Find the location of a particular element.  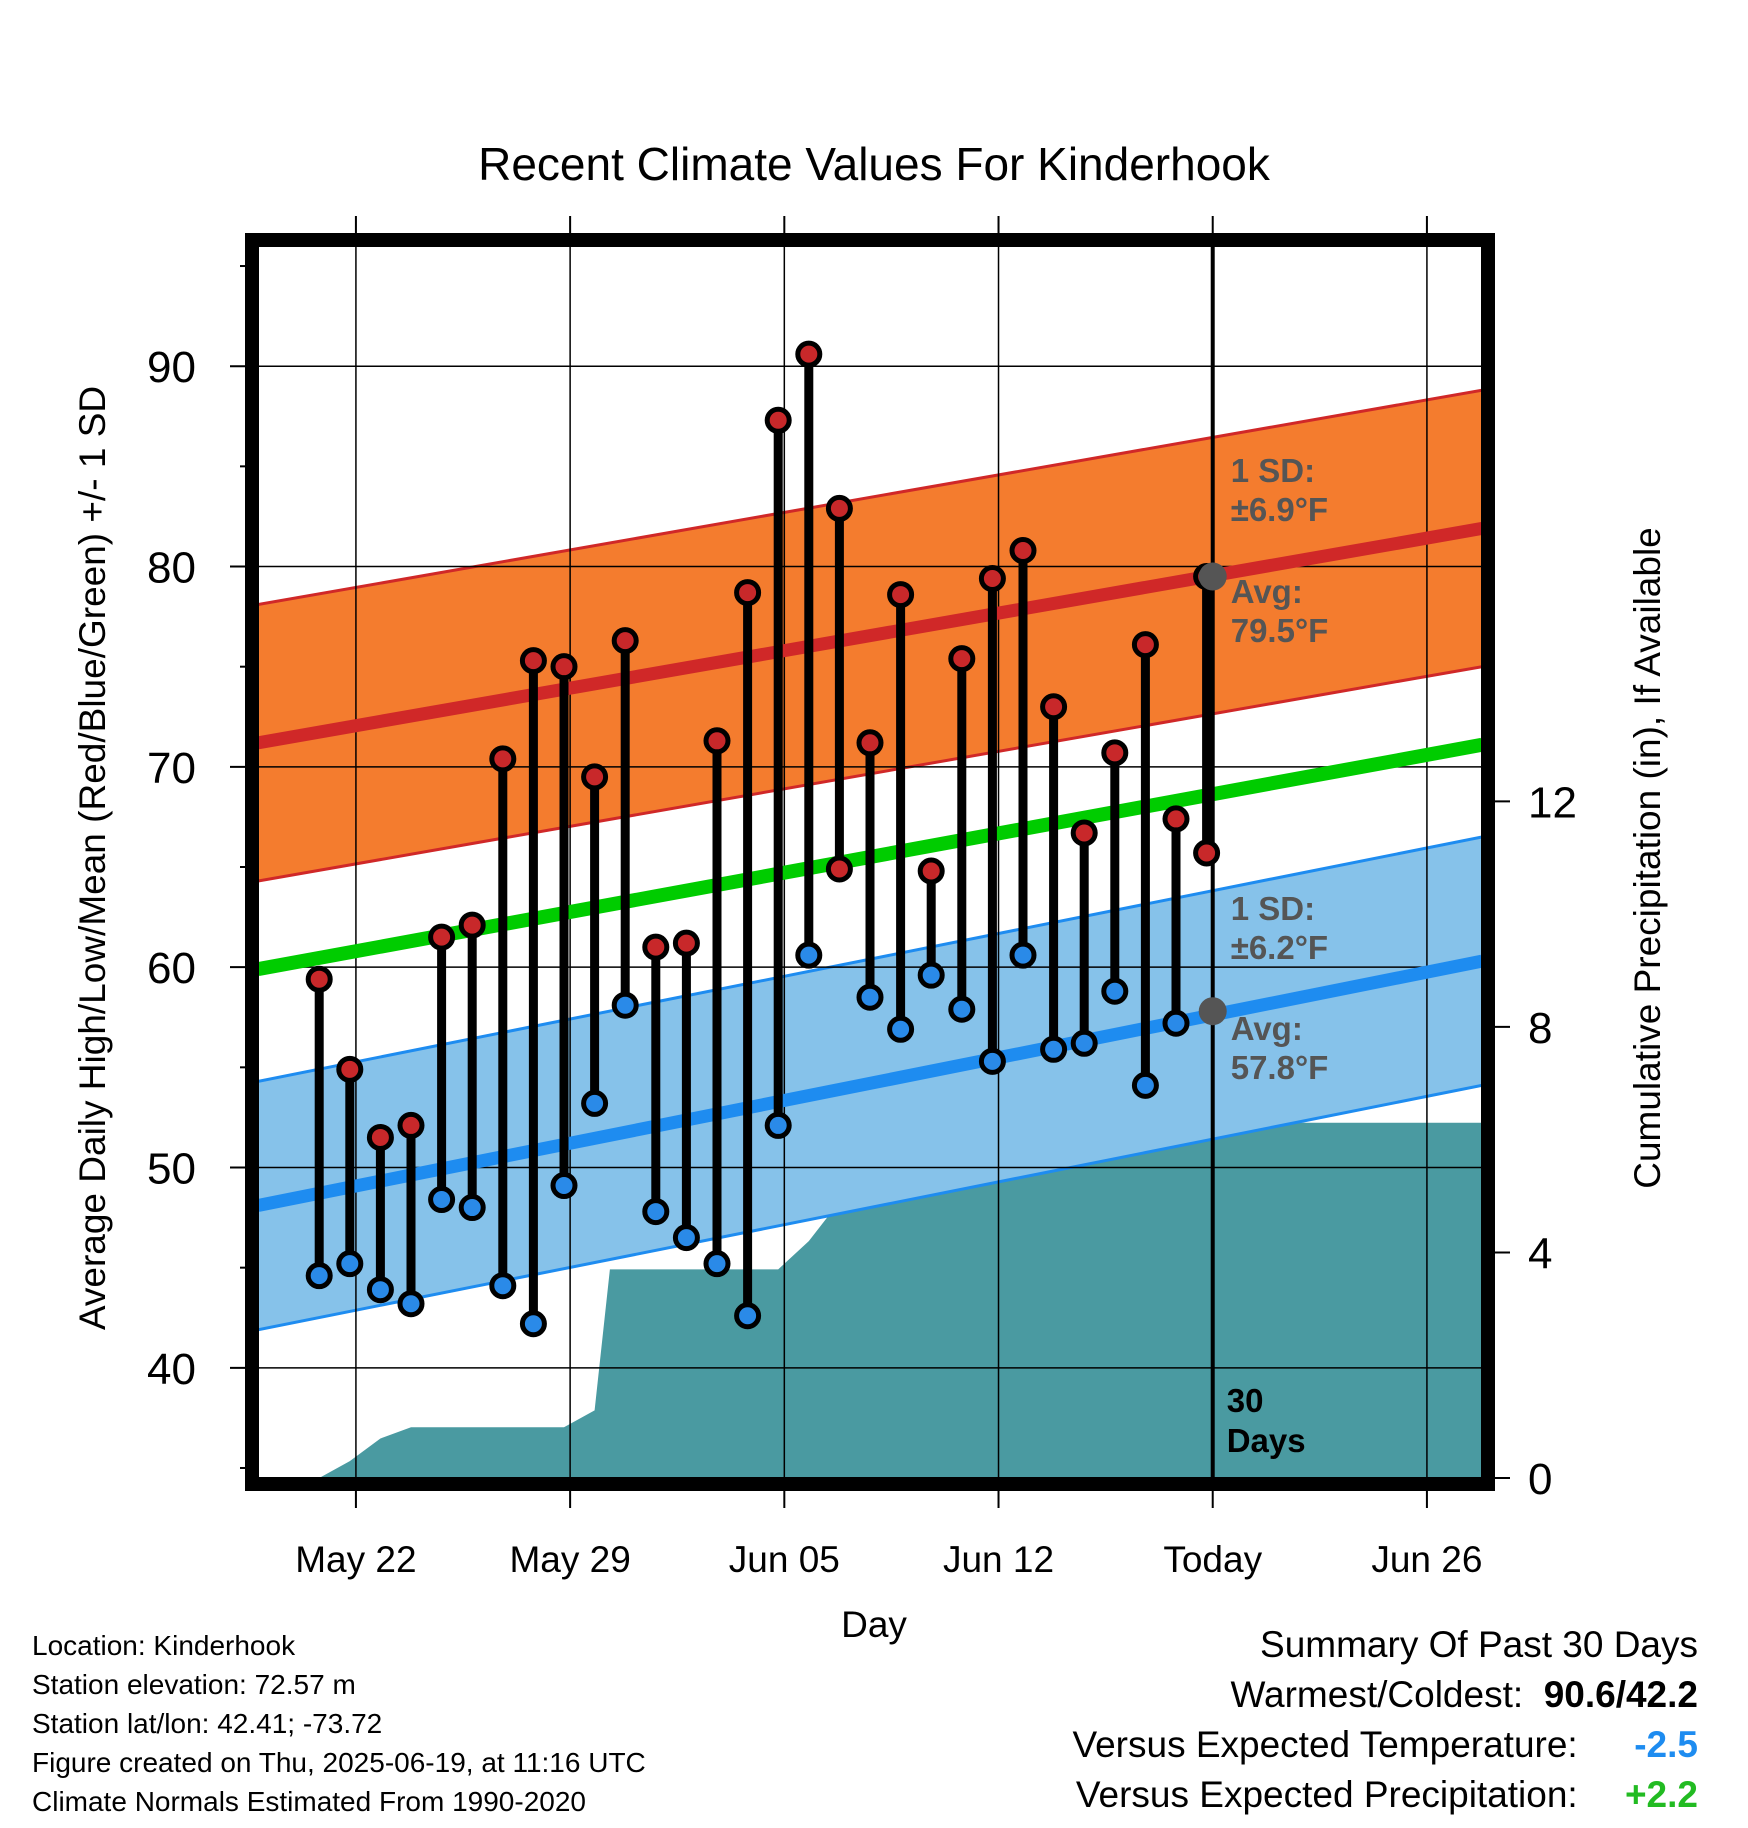

precip-anomaly-label: Versus Expected Precipitation: is located at coordinates (1326, 1794).